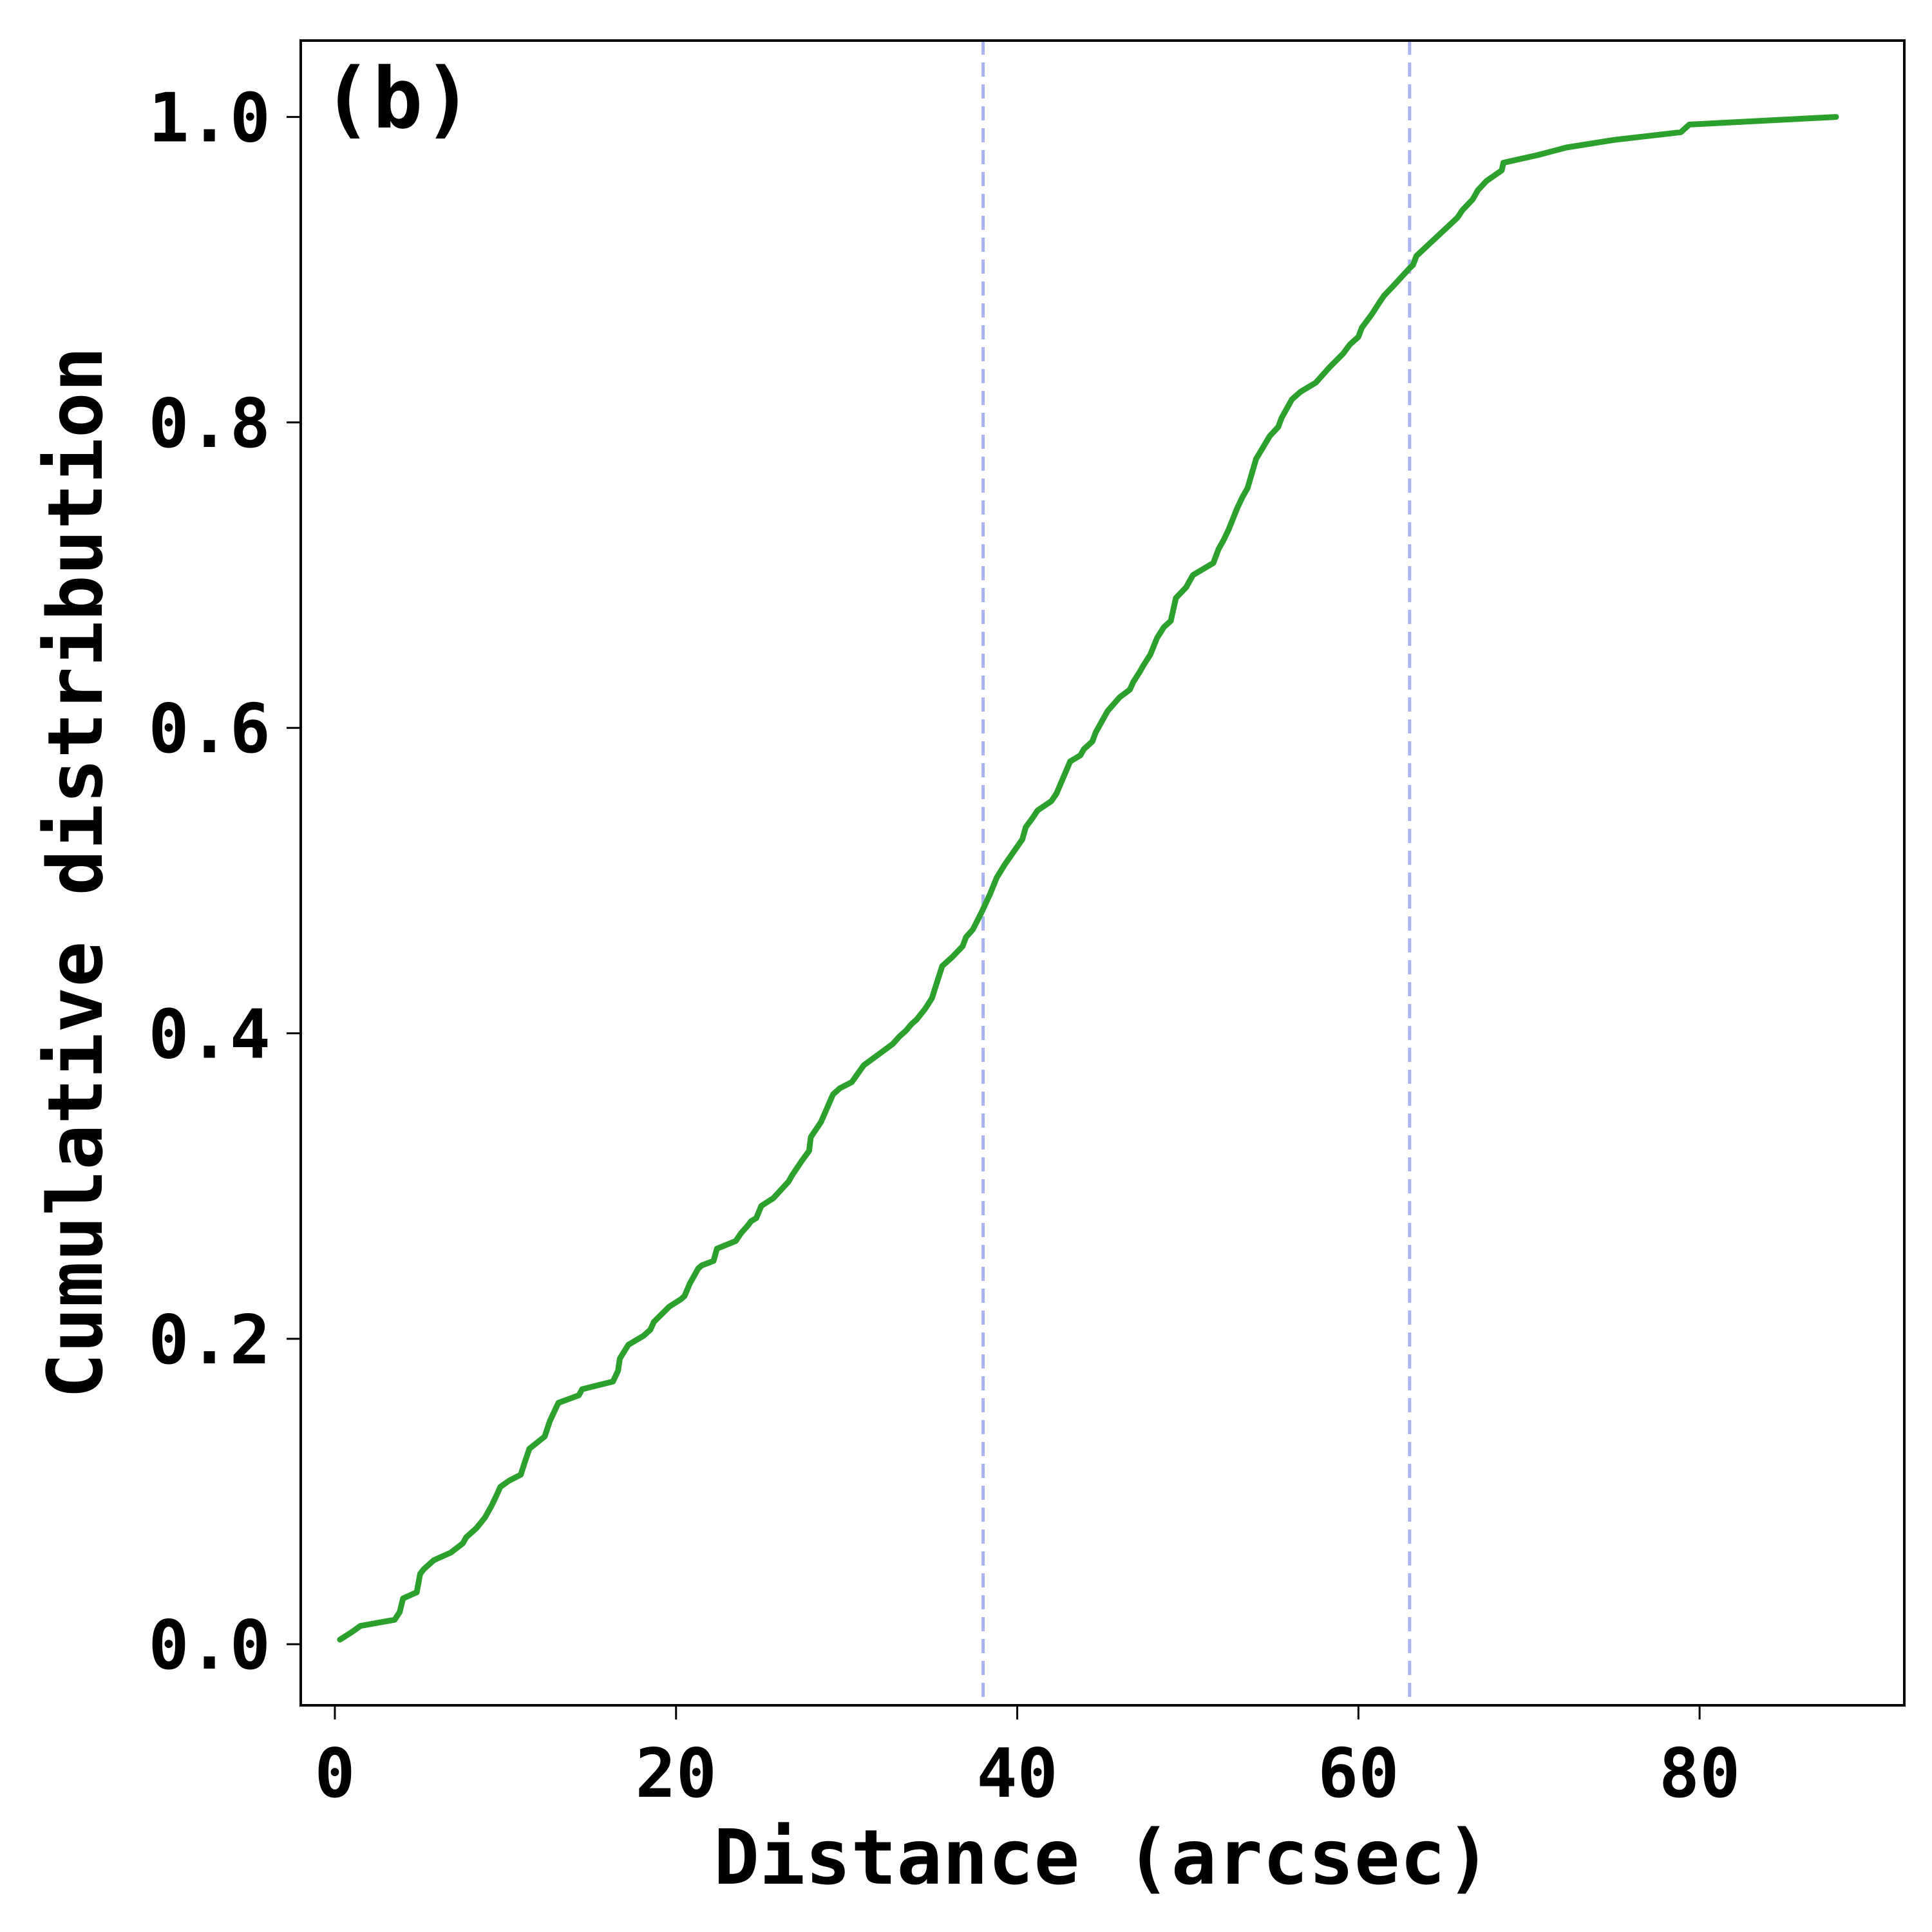  Describe the element at coordinates (1700, 1773) in the screenshot. I see `x-tick-label: 80` at that location.